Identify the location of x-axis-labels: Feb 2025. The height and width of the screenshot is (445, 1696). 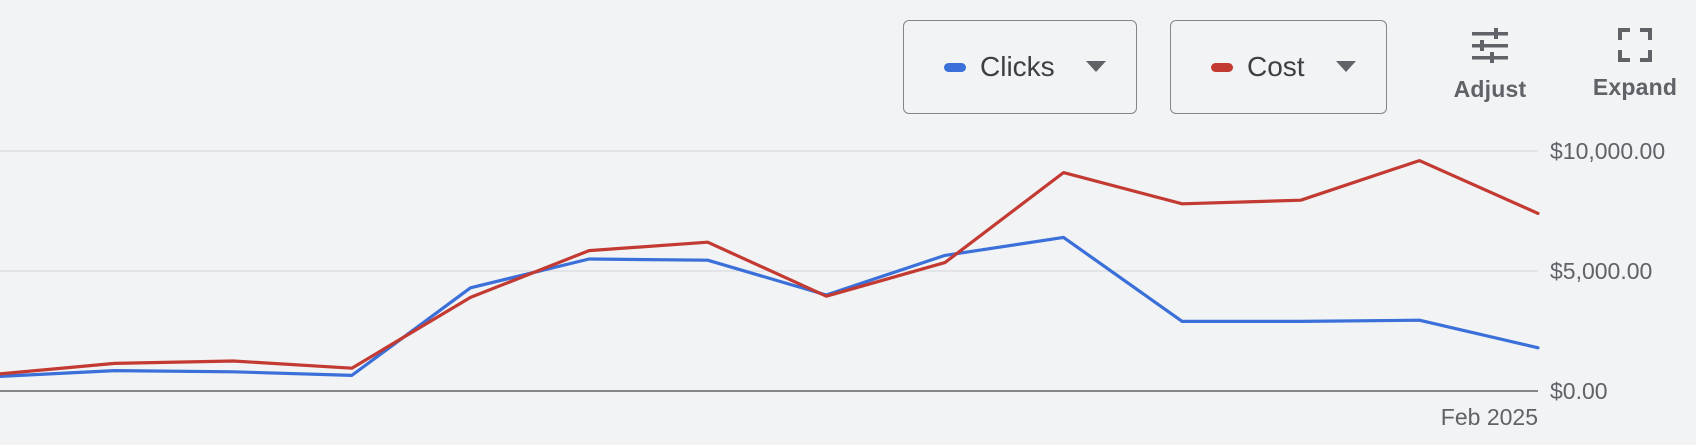
(1489, 417).